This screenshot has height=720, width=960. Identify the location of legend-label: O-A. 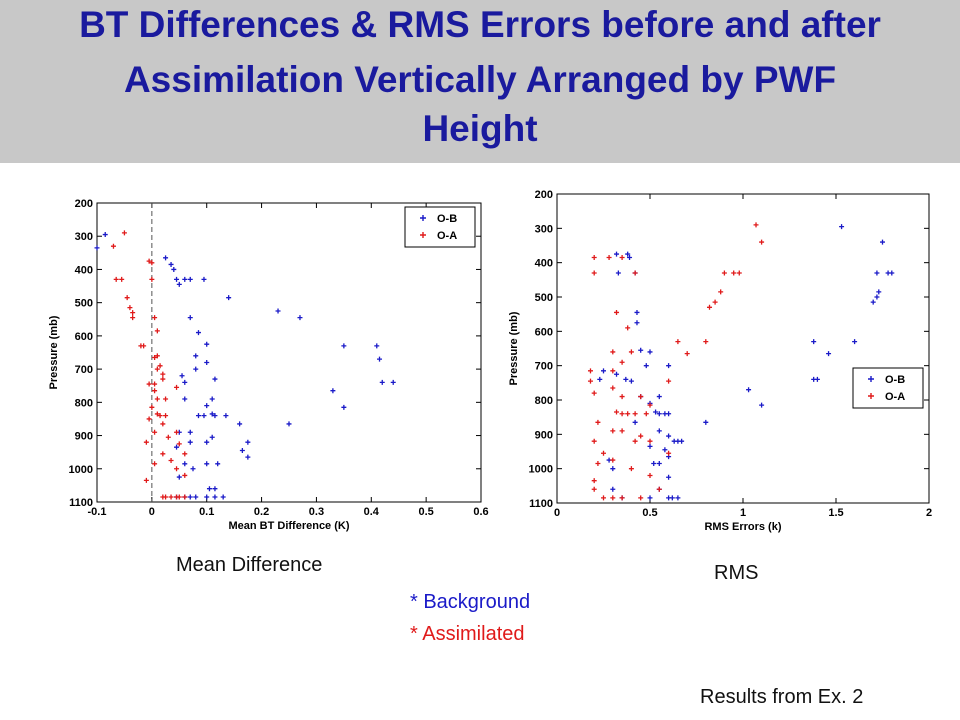
(447, 236).